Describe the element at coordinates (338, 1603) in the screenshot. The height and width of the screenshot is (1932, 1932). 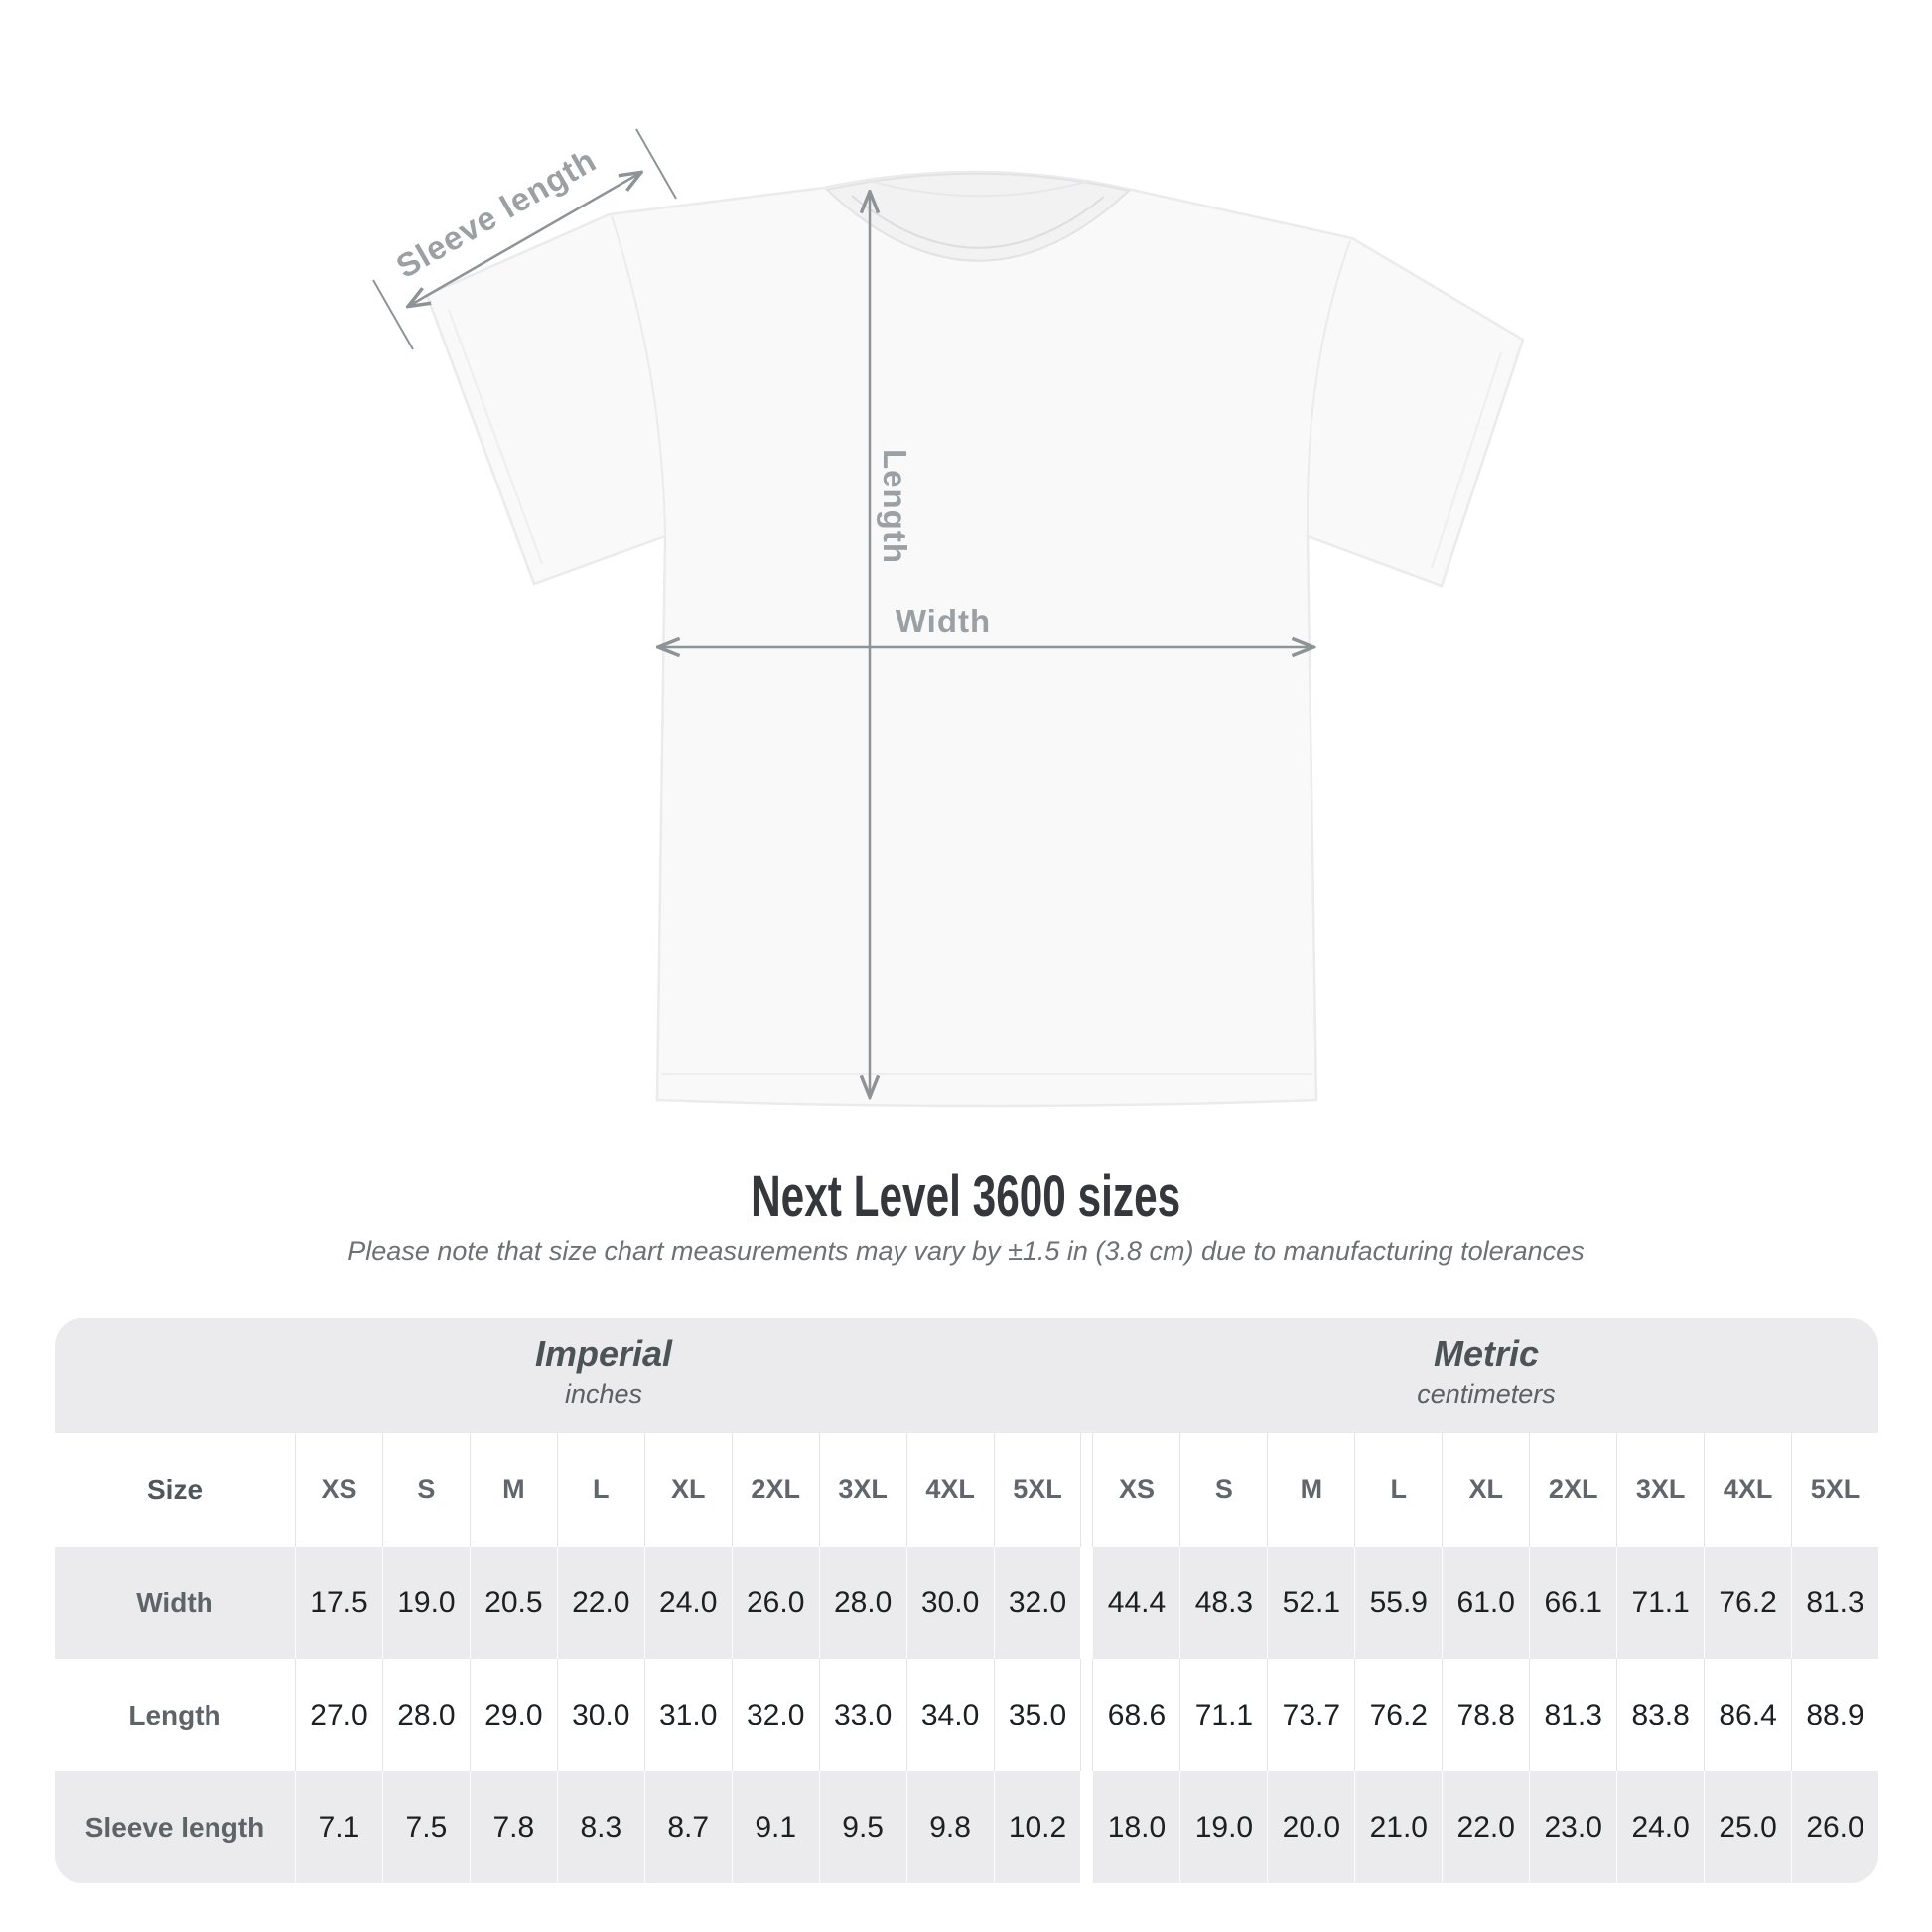
I see `table-cell: 17.5` at that location.